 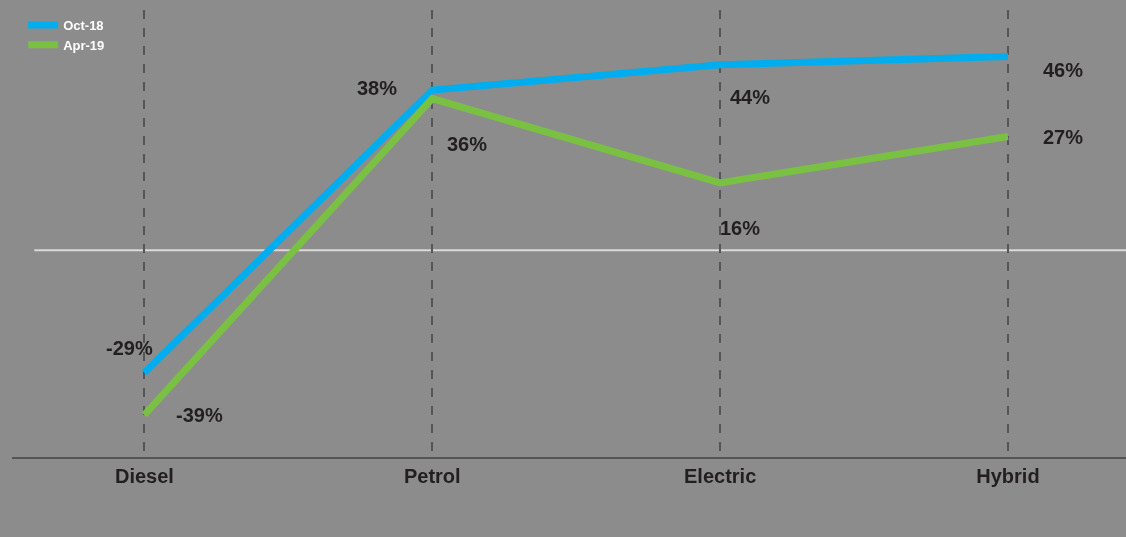 I want to click on x-tick-label: Hybrid, so click(x=1008, y=476).